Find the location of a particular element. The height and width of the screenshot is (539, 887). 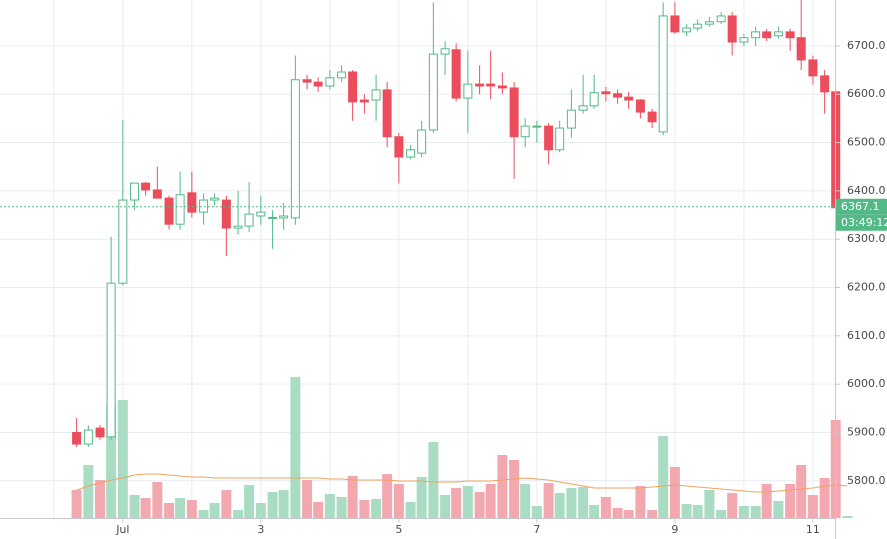

y-tick-label: 6000.0 is located at coordinates (866, 383).